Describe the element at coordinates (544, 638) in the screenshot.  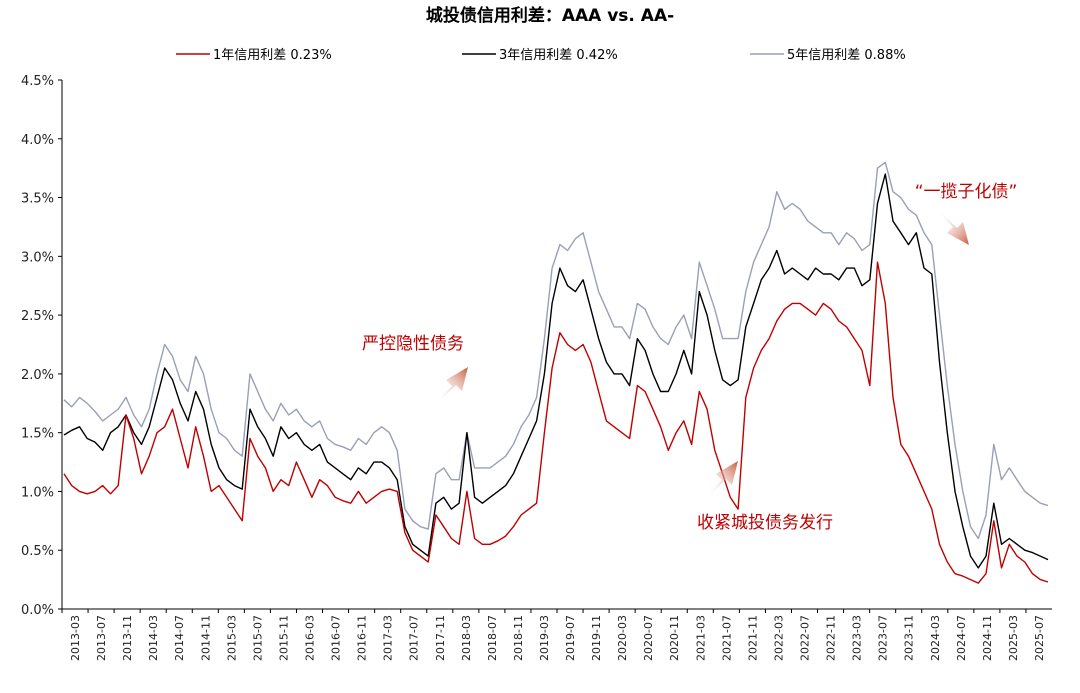
I see `x-tick-label: 2019-03` at that location.